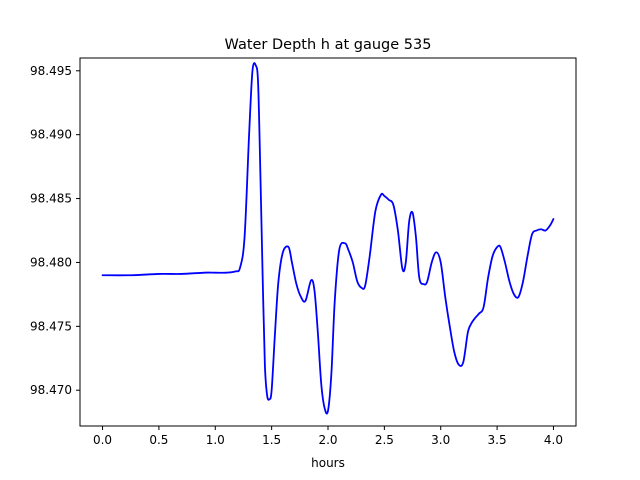 Image resolution: width=640 pixels, height=480 pixels. What do you see at coordinates (271, 440) in the screenshot?
I see `x-tick-label: 1.5` at bounding box center [271, 440].